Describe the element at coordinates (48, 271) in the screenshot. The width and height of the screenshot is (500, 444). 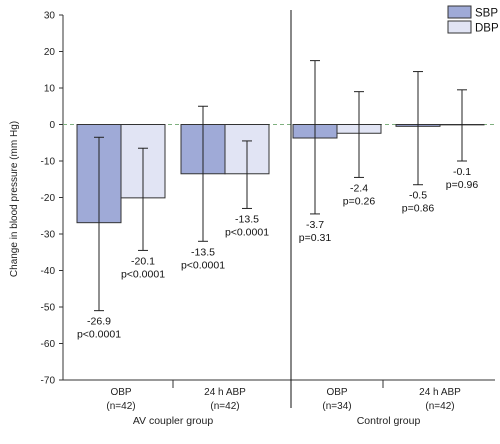
I see `y-tick-label: -40` at that location.